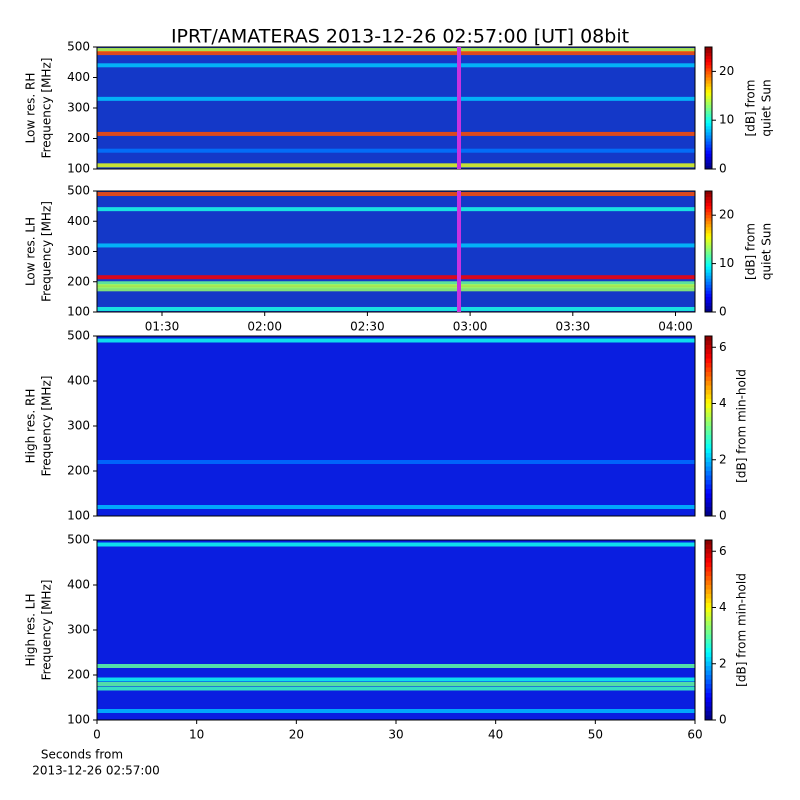  I want to click on colorbar-tick-label: 4, so click(723, 403).